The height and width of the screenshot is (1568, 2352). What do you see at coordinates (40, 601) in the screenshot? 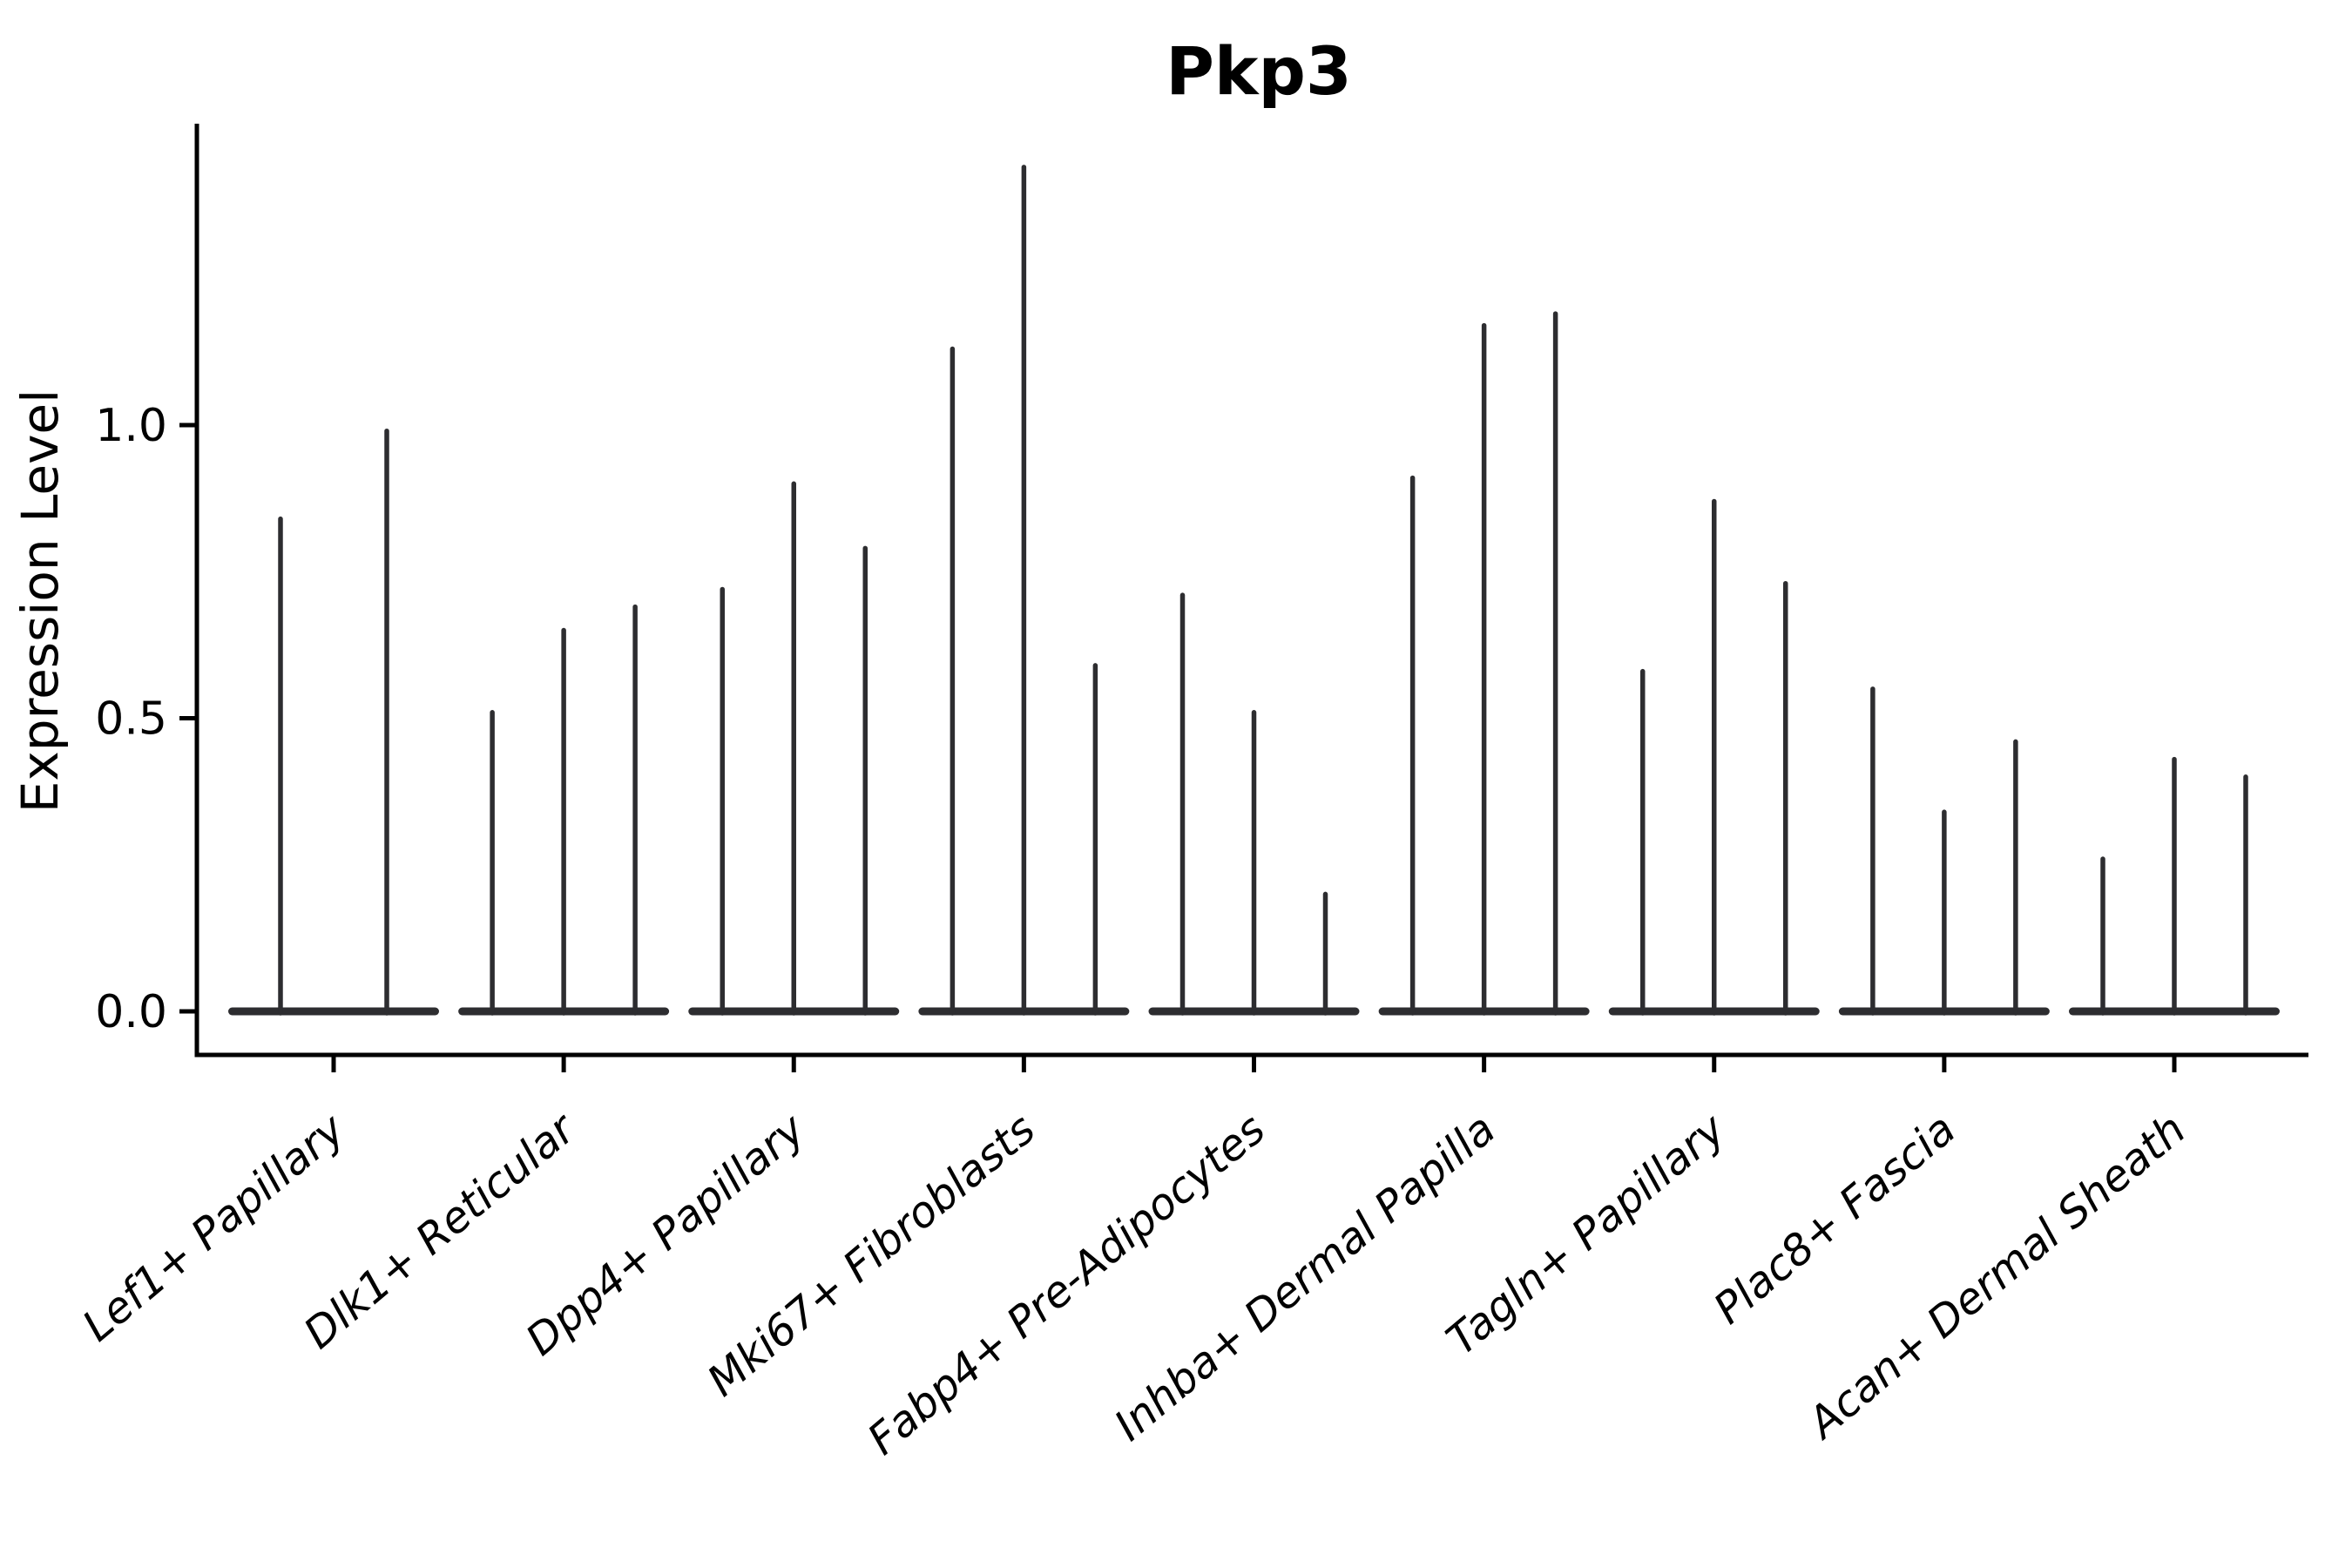
I see `y-axis-label: Expression Level` at bounding box center [40, 601].